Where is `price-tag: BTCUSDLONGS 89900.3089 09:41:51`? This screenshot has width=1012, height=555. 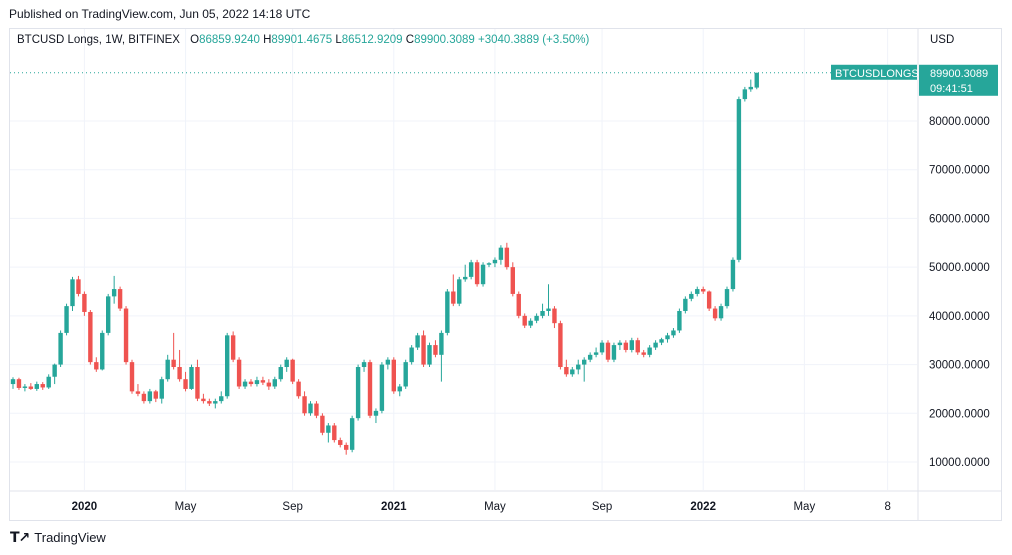 price-tag: BTCUSDLONGS 89900.3089 09:41:51 is located at coordinates (914, 80).